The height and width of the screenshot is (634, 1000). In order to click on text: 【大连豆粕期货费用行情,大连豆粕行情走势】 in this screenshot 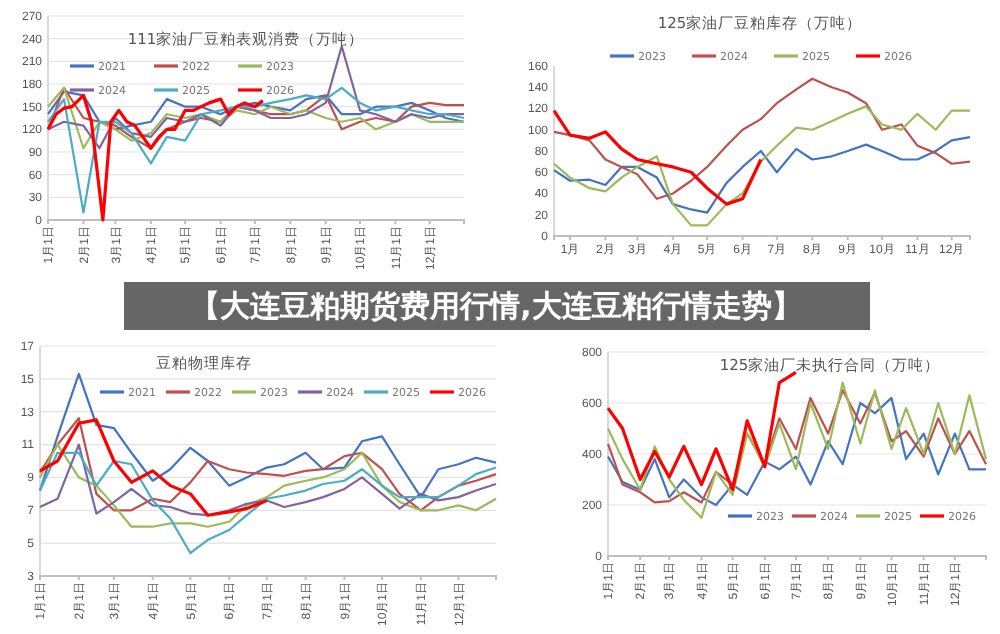, I will do `click(496, 306)`.